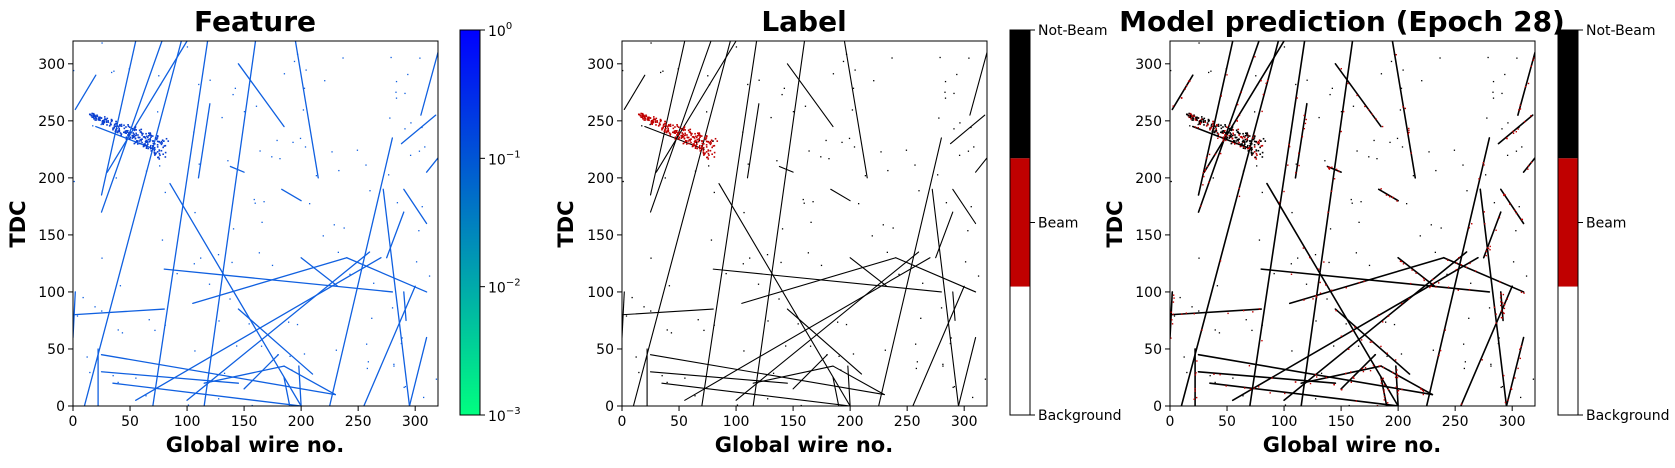 This screenshot has height=468, width=1675. I want to click on log-colorbar, so click(470, 222).